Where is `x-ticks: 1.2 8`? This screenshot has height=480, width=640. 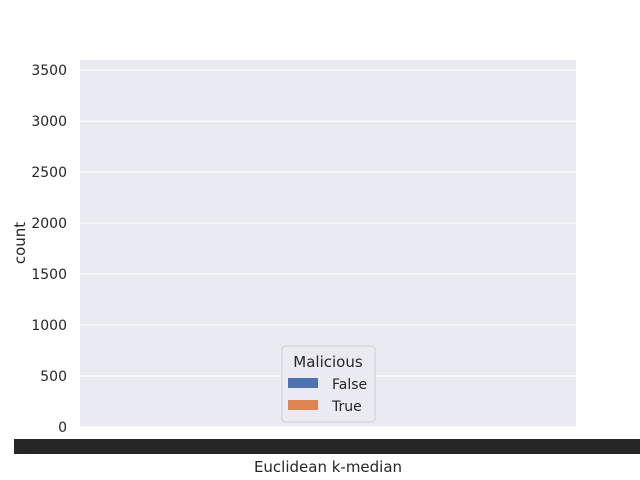
x-ticks: 1.2 8 is located at coordinates (327, 447).